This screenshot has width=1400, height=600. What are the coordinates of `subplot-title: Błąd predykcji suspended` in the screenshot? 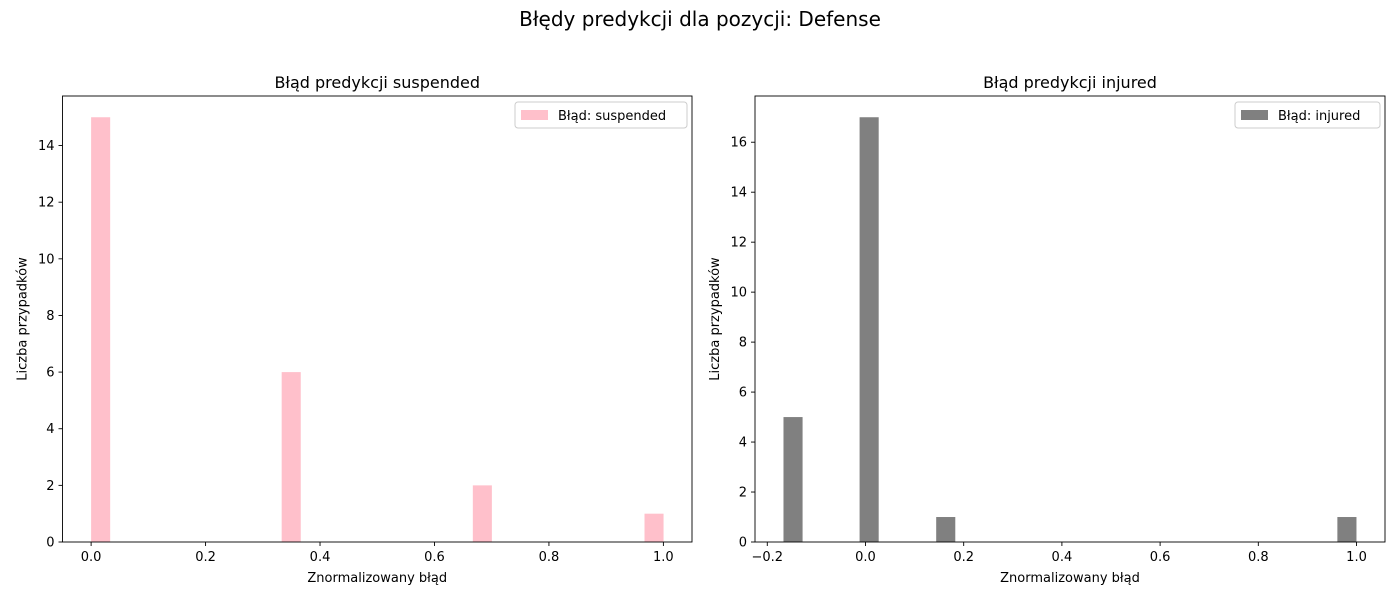 It's located at (377, 82).